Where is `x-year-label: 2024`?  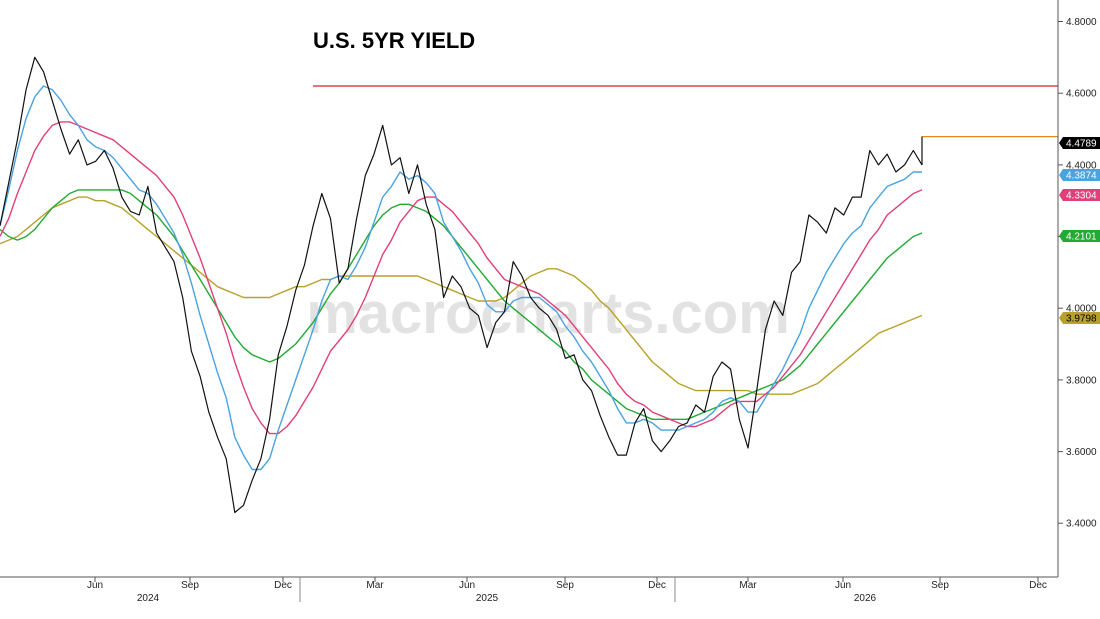 x-year-label: 2024 is located at coordinates (148, 598).